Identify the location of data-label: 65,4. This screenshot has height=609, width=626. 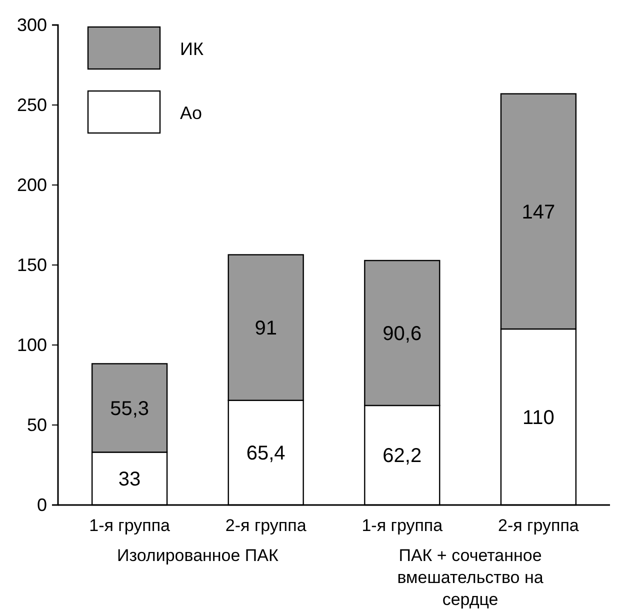
(266, 453).